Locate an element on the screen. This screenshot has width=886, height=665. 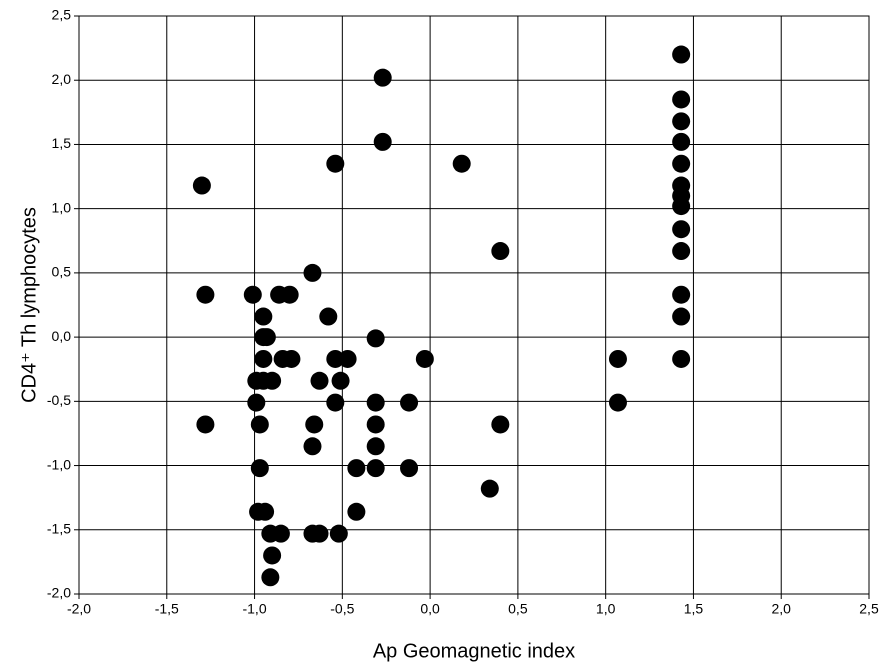
x-tick-label: -1,0 is located at coordinates (254, 609).